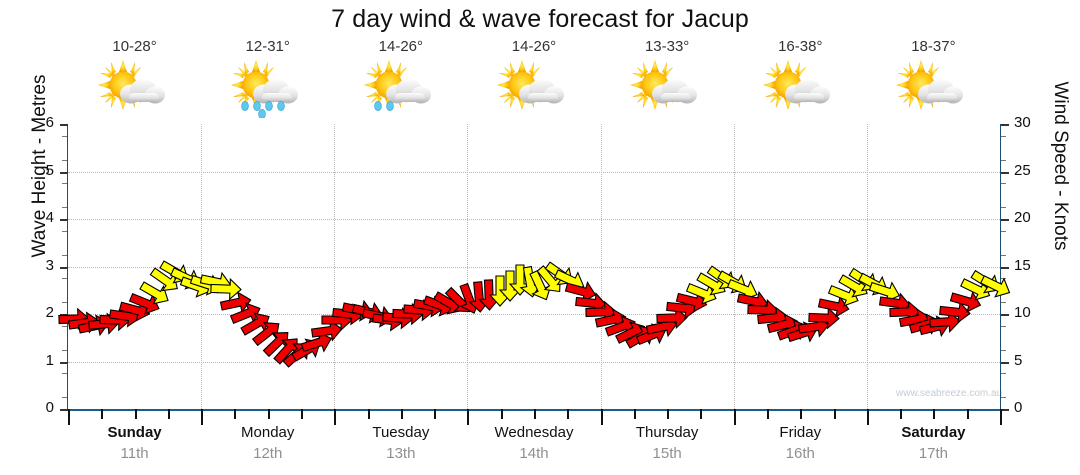 The height and width of the screenshot is (475, 1080). I want to click on left-axis-tick-label: 3, so click(49, 265).